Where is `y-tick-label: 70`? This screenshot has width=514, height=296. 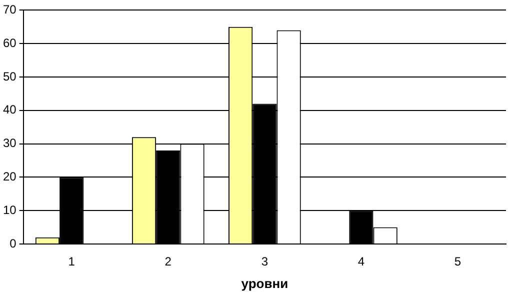
y-tick-label: 70 is located at coordinates (9, 9).